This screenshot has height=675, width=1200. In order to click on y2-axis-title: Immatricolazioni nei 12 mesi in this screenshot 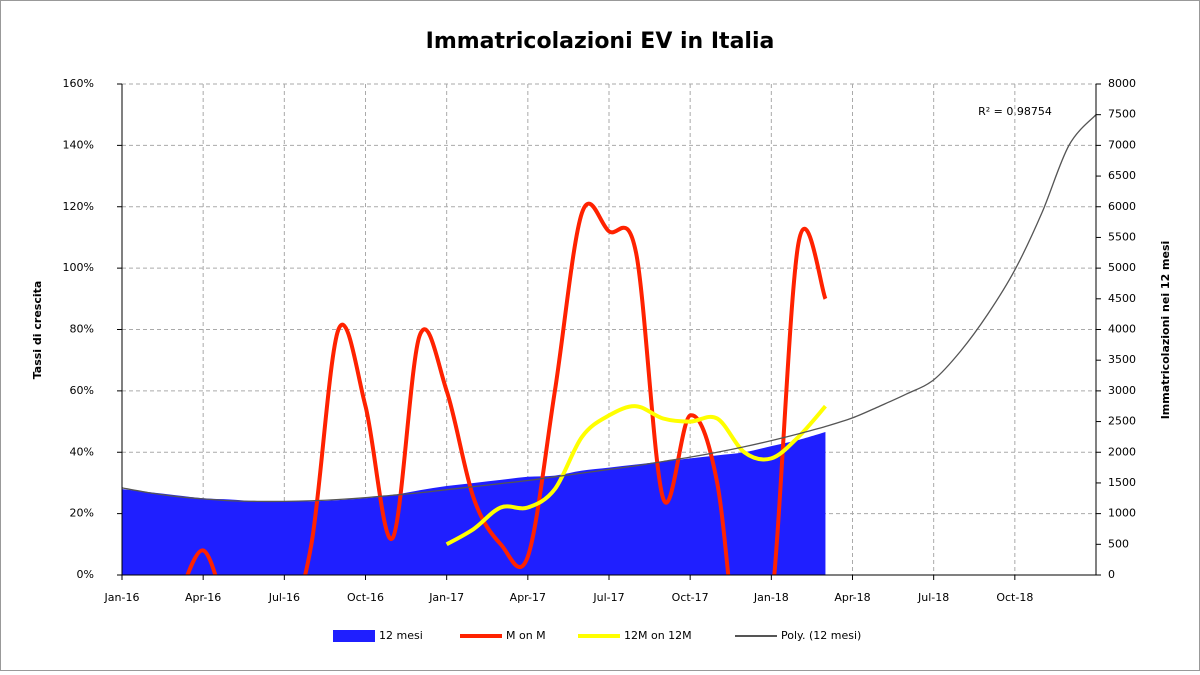, I will do `click(1165, 330)`.